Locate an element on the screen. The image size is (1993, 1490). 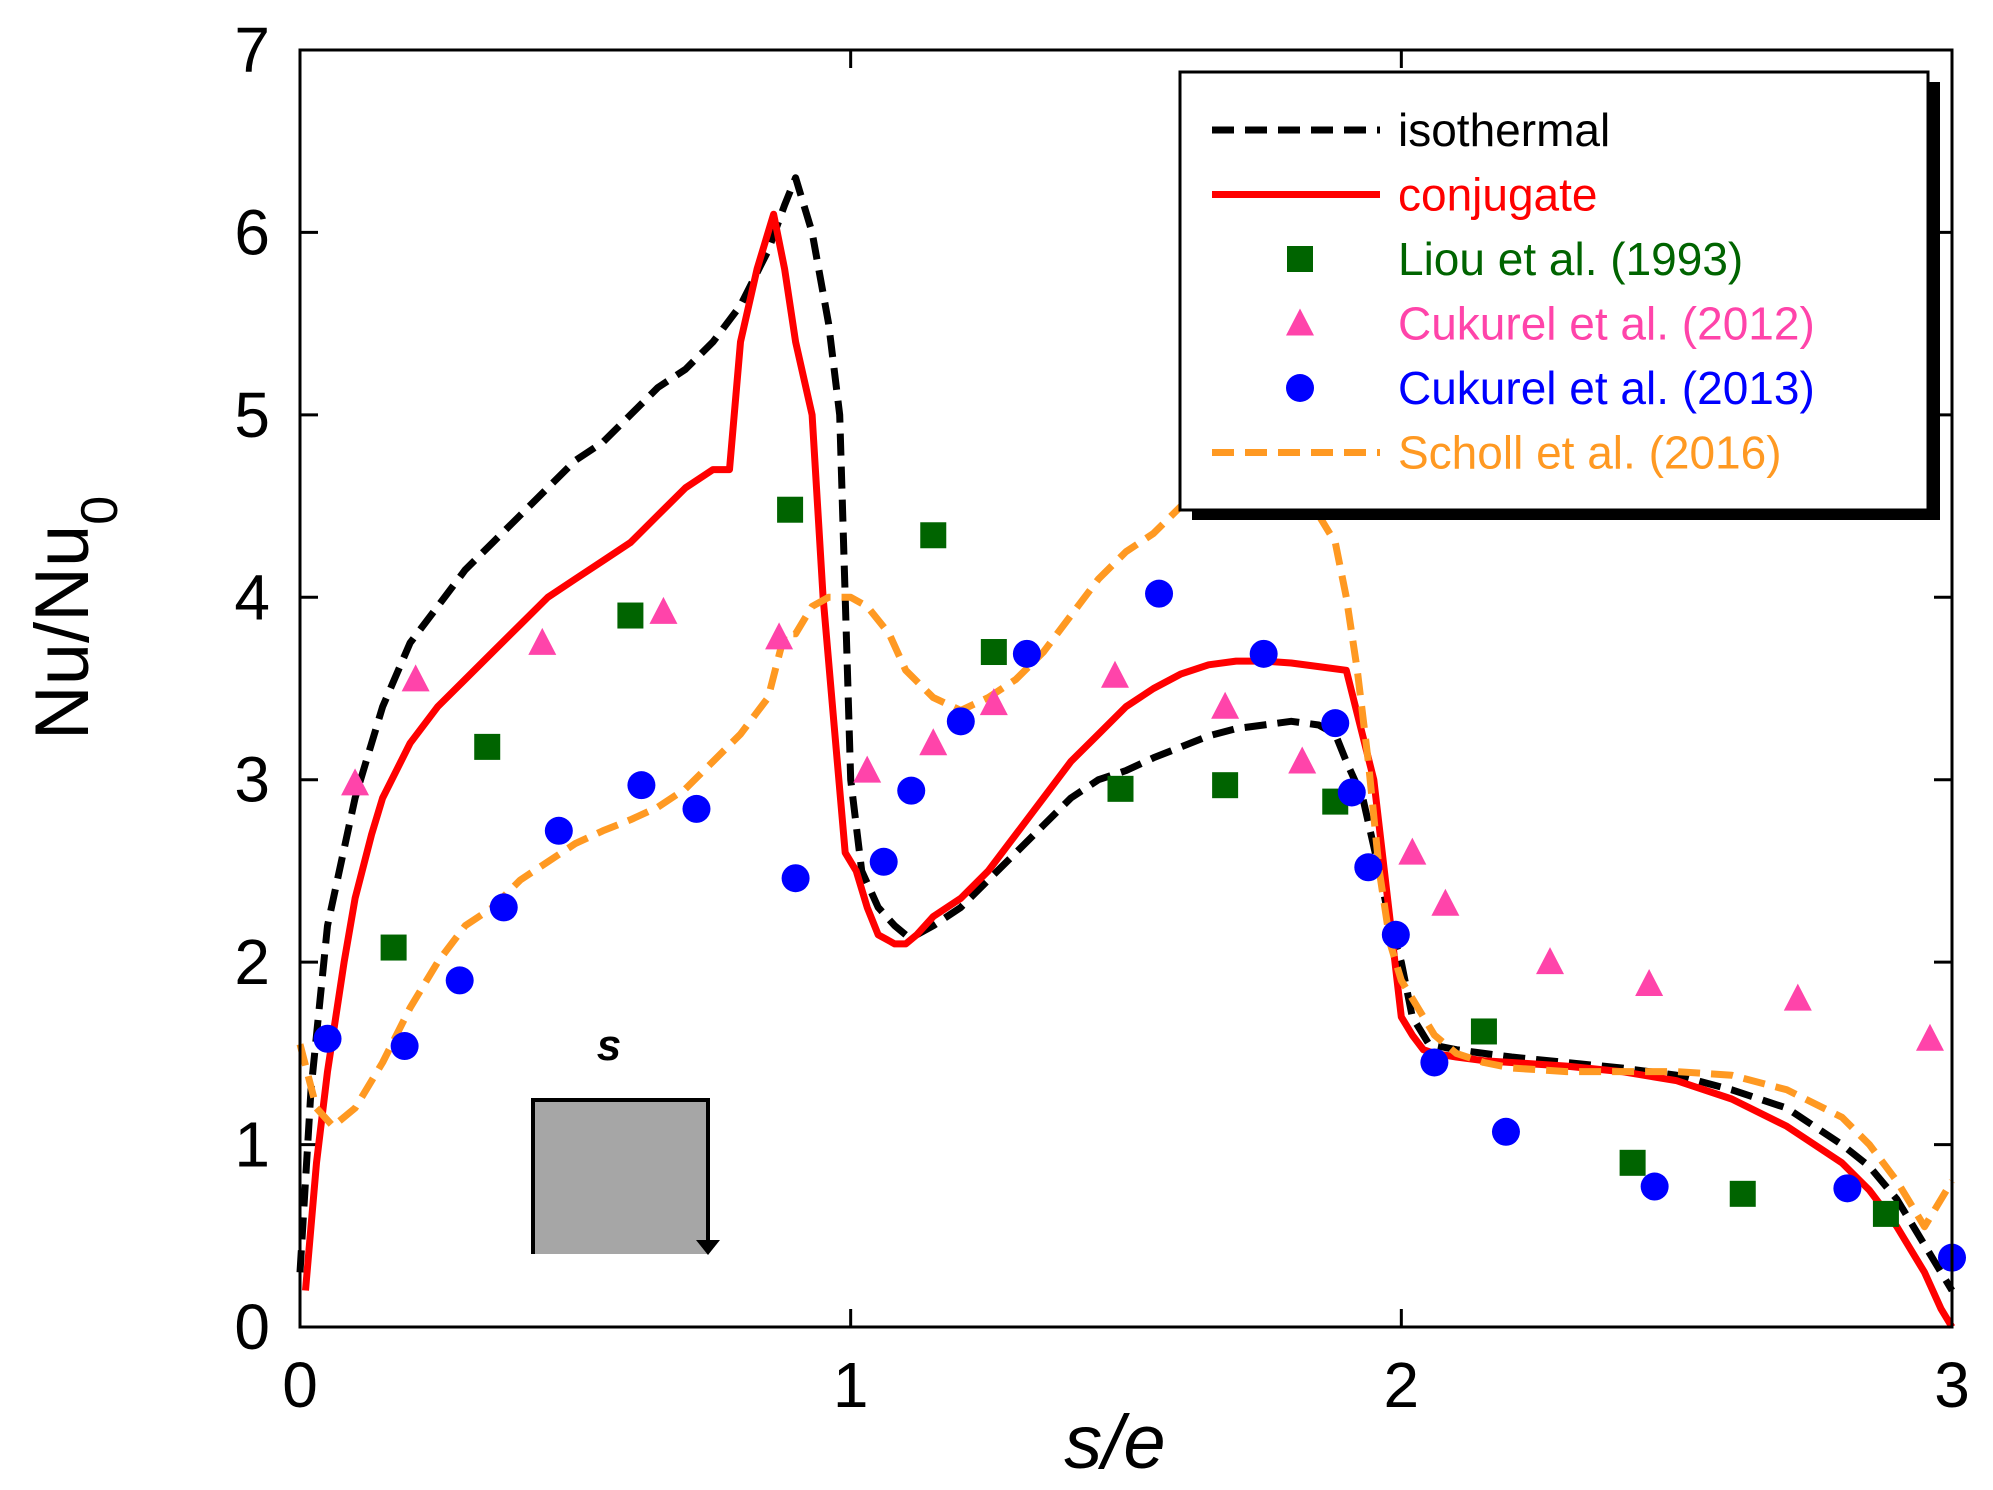
y-tick-label: 6 is located at coordinates (252, 232).